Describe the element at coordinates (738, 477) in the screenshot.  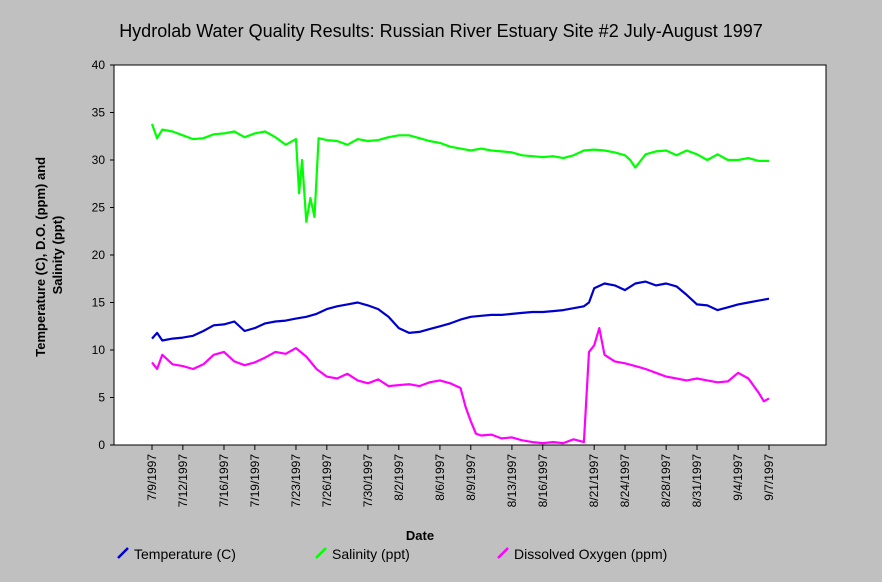
I see `x-tick-label: 9/4/1997` at that location.